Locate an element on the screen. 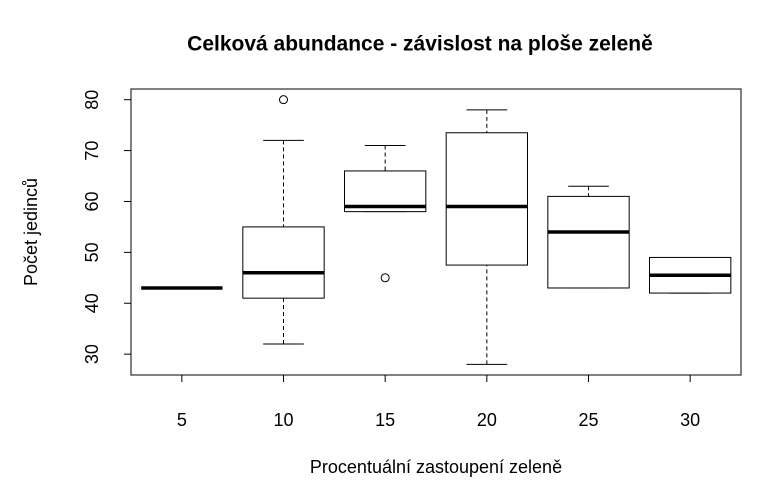 This screenshot has width=769, height=495. x-tick-label: 10 is located at coordinates (283, 420).